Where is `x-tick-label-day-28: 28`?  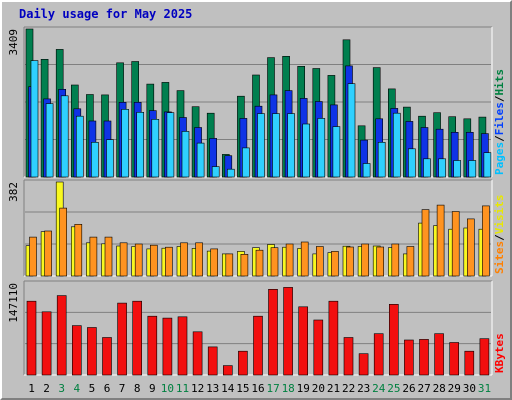
x-tick-label-day-28: 28 is located at coordinates (439, 388).